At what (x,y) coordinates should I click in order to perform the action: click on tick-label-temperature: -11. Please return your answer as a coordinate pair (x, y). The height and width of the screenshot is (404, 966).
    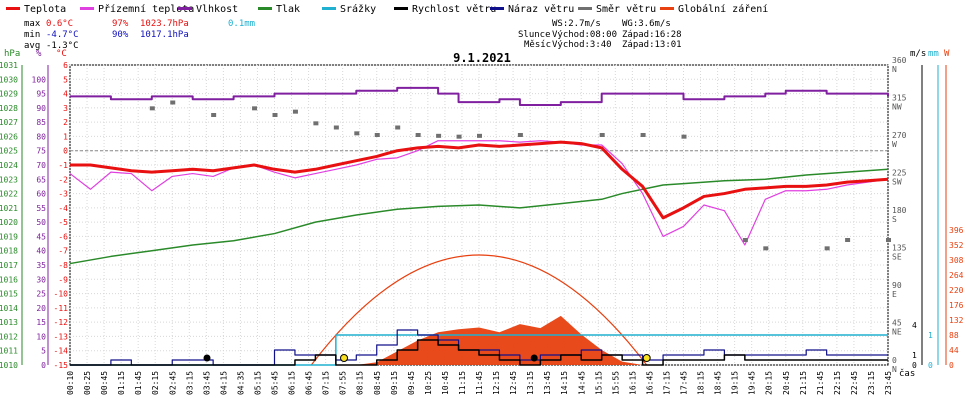
    Looking at the image, I should click on (61, 308).